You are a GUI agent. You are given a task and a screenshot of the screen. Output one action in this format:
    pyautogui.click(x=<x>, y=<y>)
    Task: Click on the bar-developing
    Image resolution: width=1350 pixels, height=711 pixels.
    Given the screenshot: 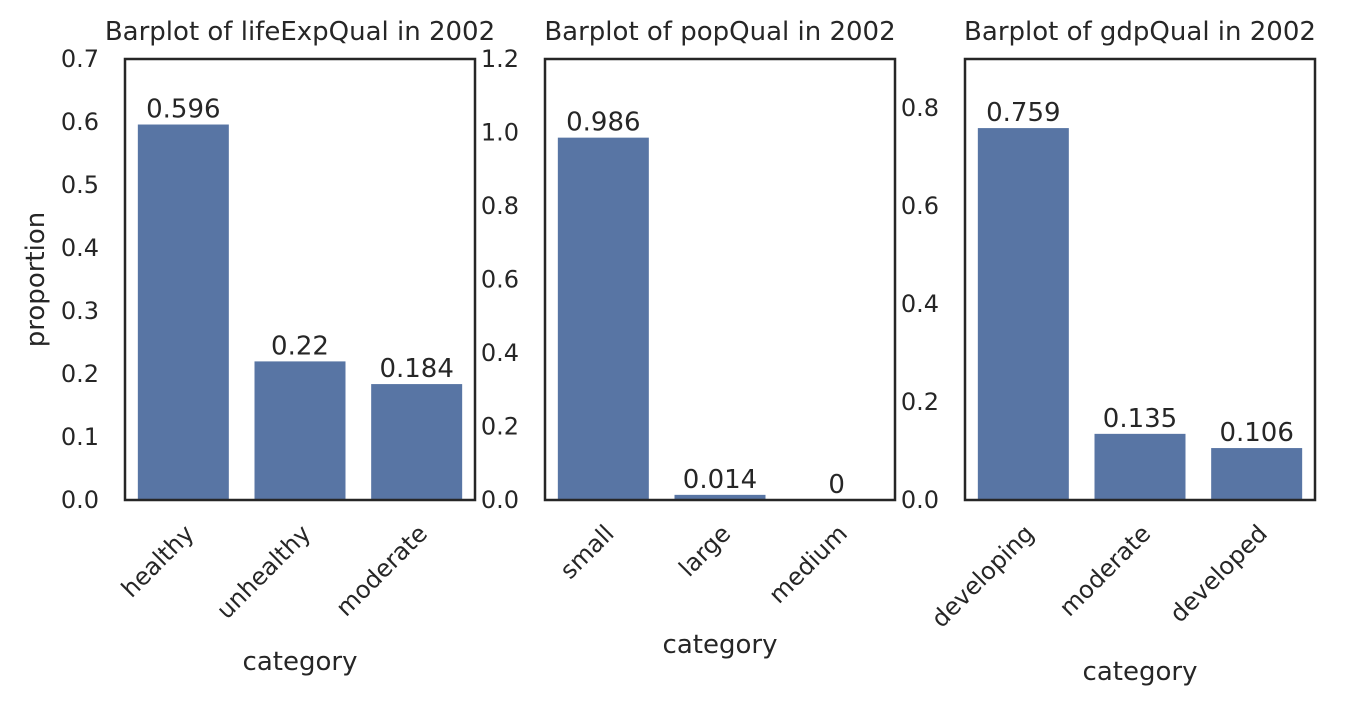 What is the action you would take?
    pyautogui.click(x=1023, y=314)
    